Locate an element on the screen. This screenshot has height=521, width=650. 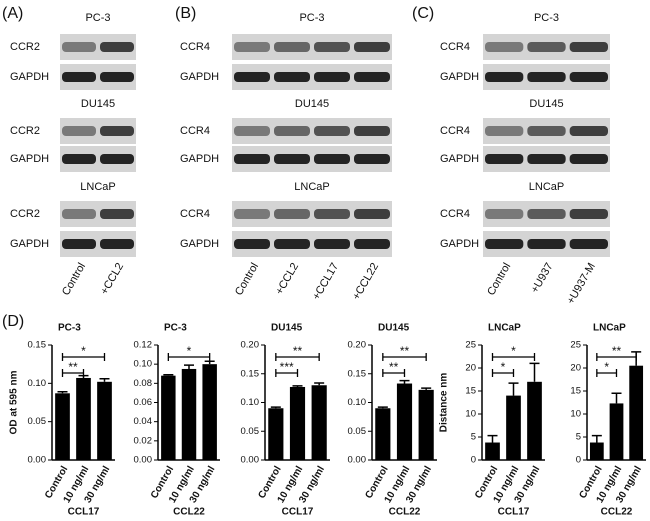
y-tick-label: 0.10 is located at coordinates (357, 402).